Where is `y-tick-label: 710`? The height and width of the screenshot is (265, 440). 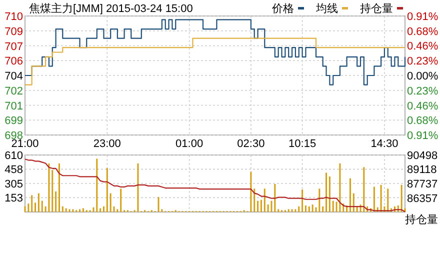 y-tick-label: 710 is located at coordinates (13, 17).